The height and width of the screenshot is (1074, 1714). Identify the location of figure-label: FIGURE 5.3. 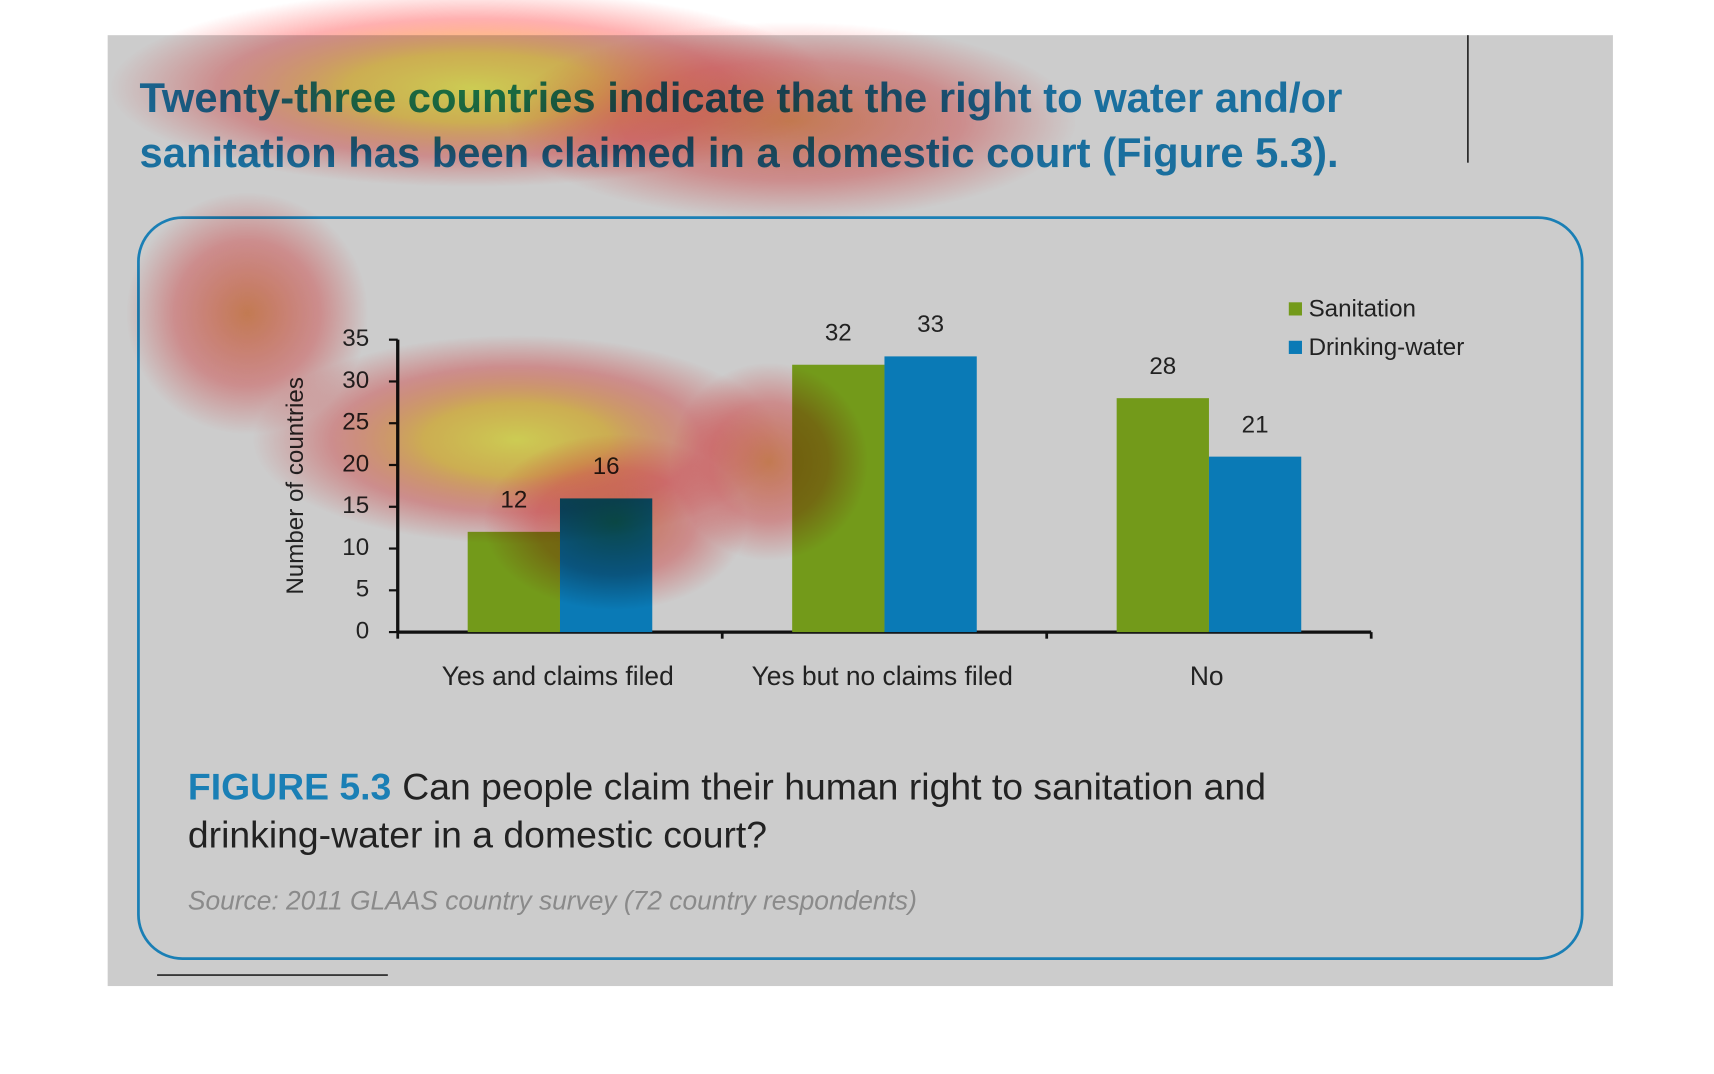
(289, 786).